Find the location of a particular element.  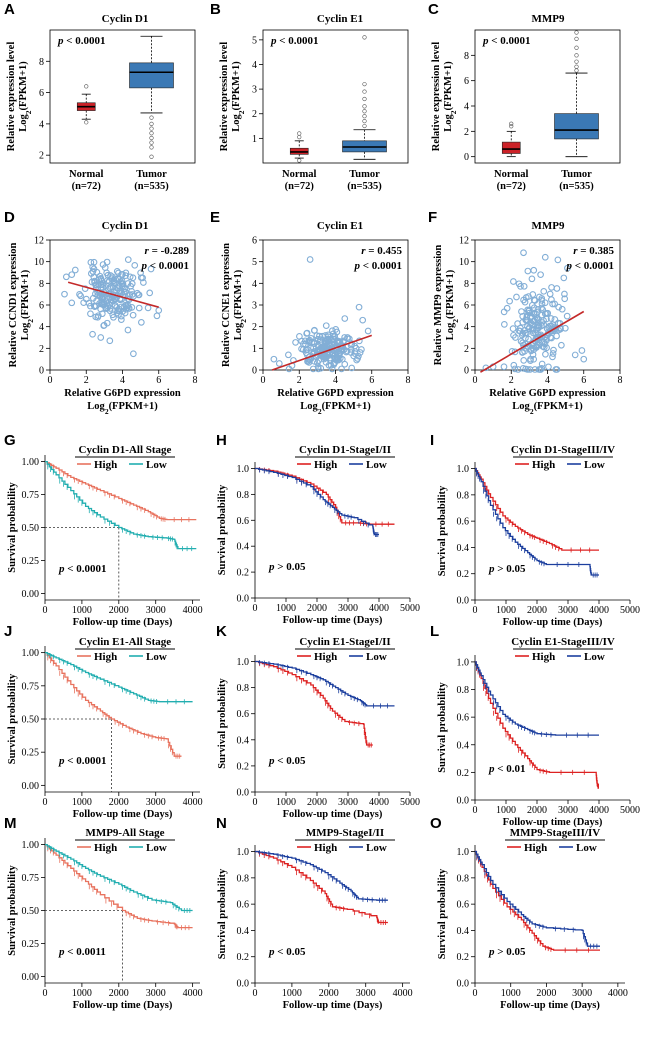

x-tick-label: 5000 is located at coordinates (410, 608).